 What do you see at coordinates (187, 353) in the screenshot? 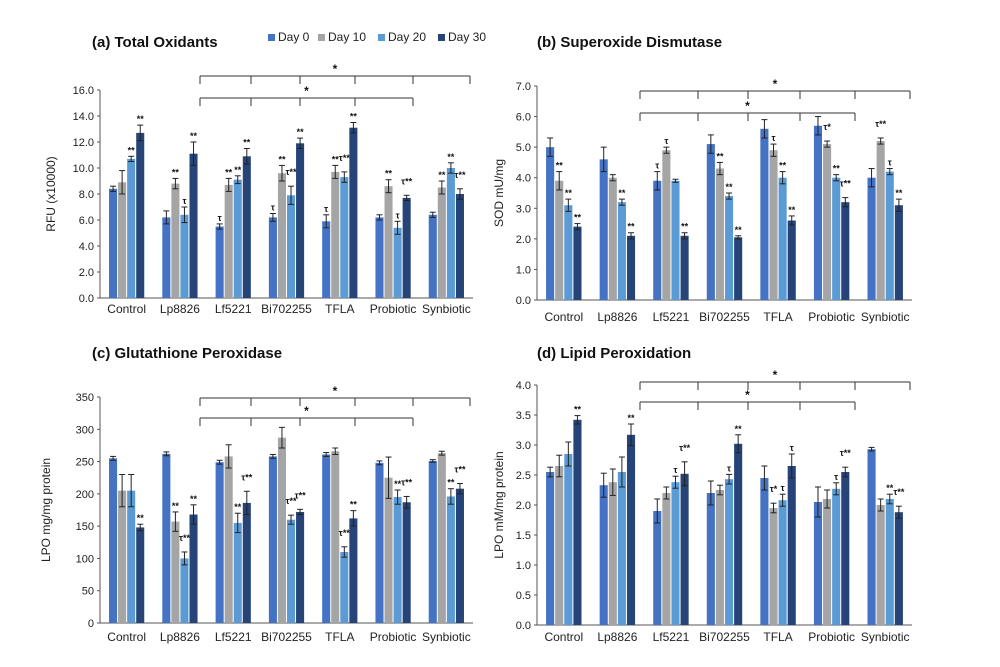
I see `chart-title: (c) Glutathione Peroxidase` at bounding box center [187, 353].